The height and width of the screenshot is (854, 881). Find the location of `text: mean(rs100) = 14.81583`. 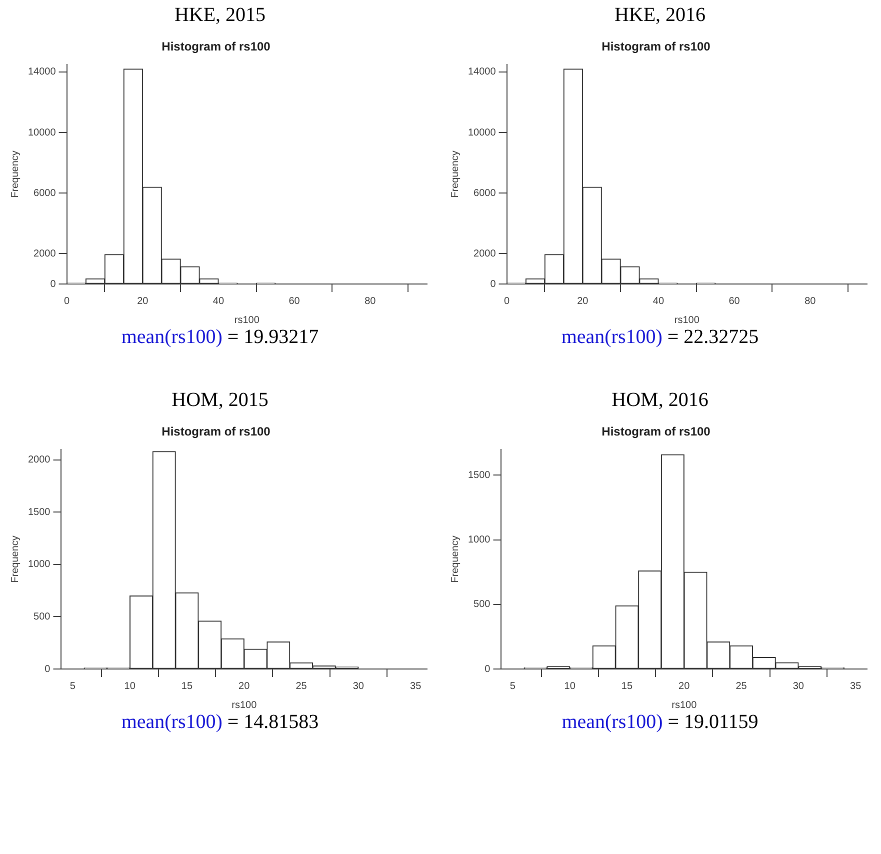

text: mean(rs100) = 14.81583 is located at coordinates (220, 722).